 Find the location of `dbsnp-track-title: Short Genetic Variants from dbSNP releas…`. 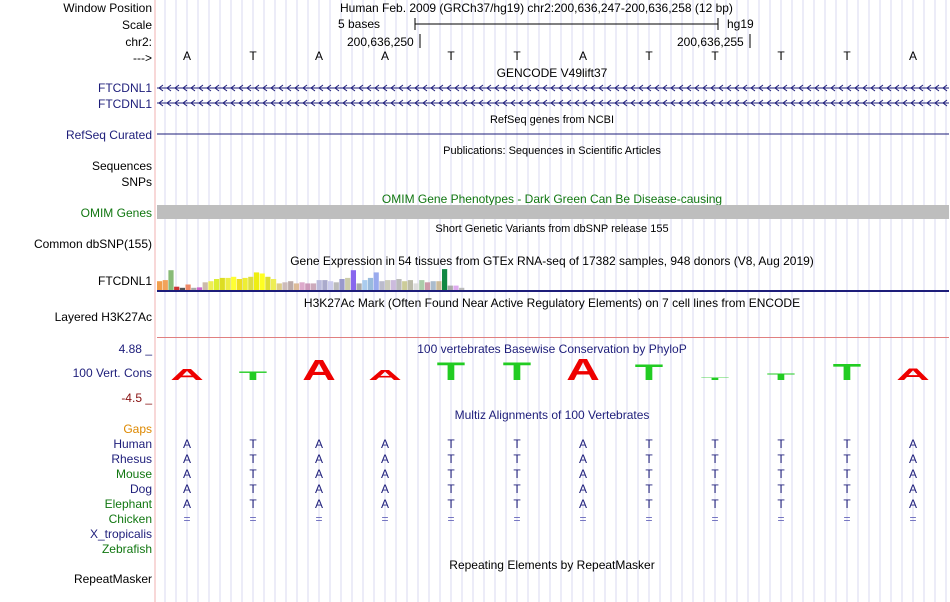

dbsnp-track-title: Short Genetic Variants from dbSNP releas… is located at coordinates (552, 229).